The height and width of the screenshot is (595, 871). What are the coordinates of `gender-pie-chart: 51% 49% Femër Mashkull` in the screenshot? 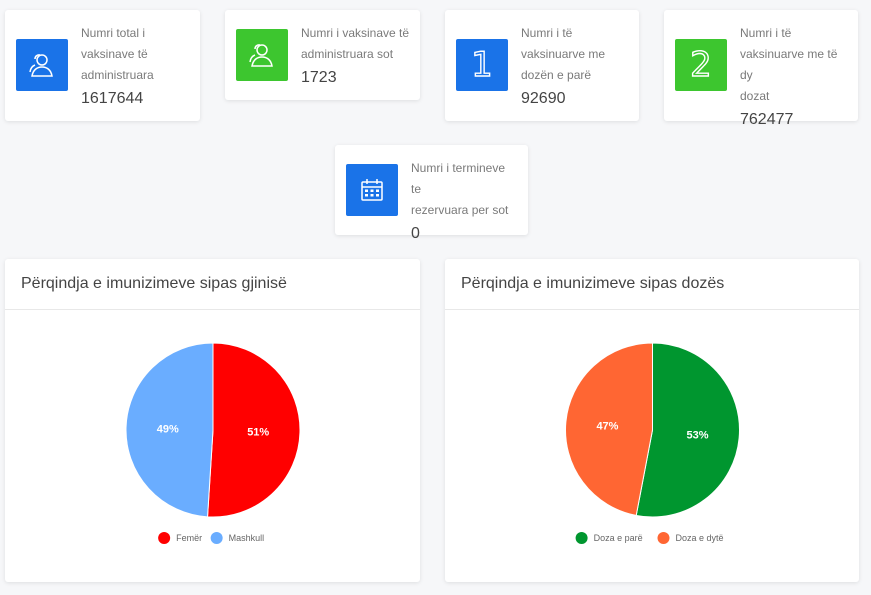 It's located at (213, 443).